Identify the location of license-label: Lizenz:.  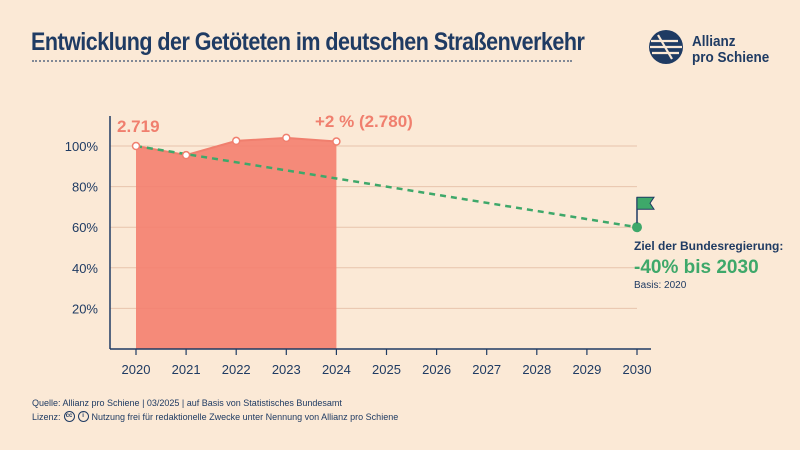
(46, 416).